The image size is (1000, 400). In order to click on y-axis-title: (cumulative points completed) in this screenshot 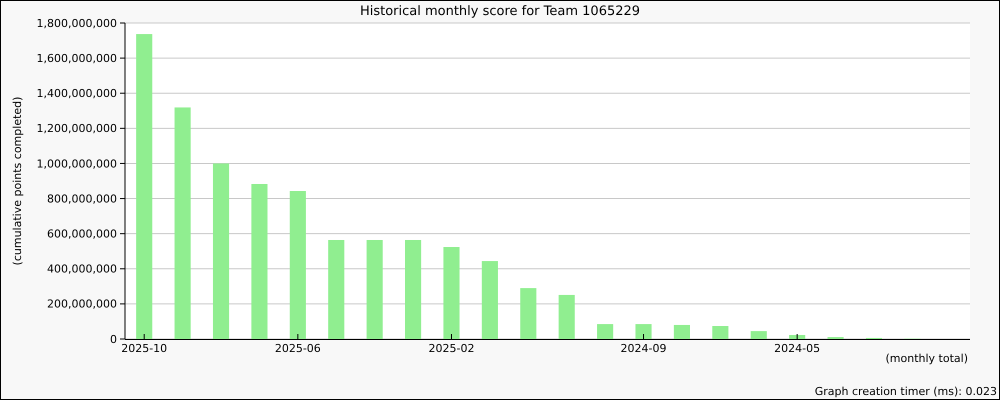, I will do `click(17, 181)`.